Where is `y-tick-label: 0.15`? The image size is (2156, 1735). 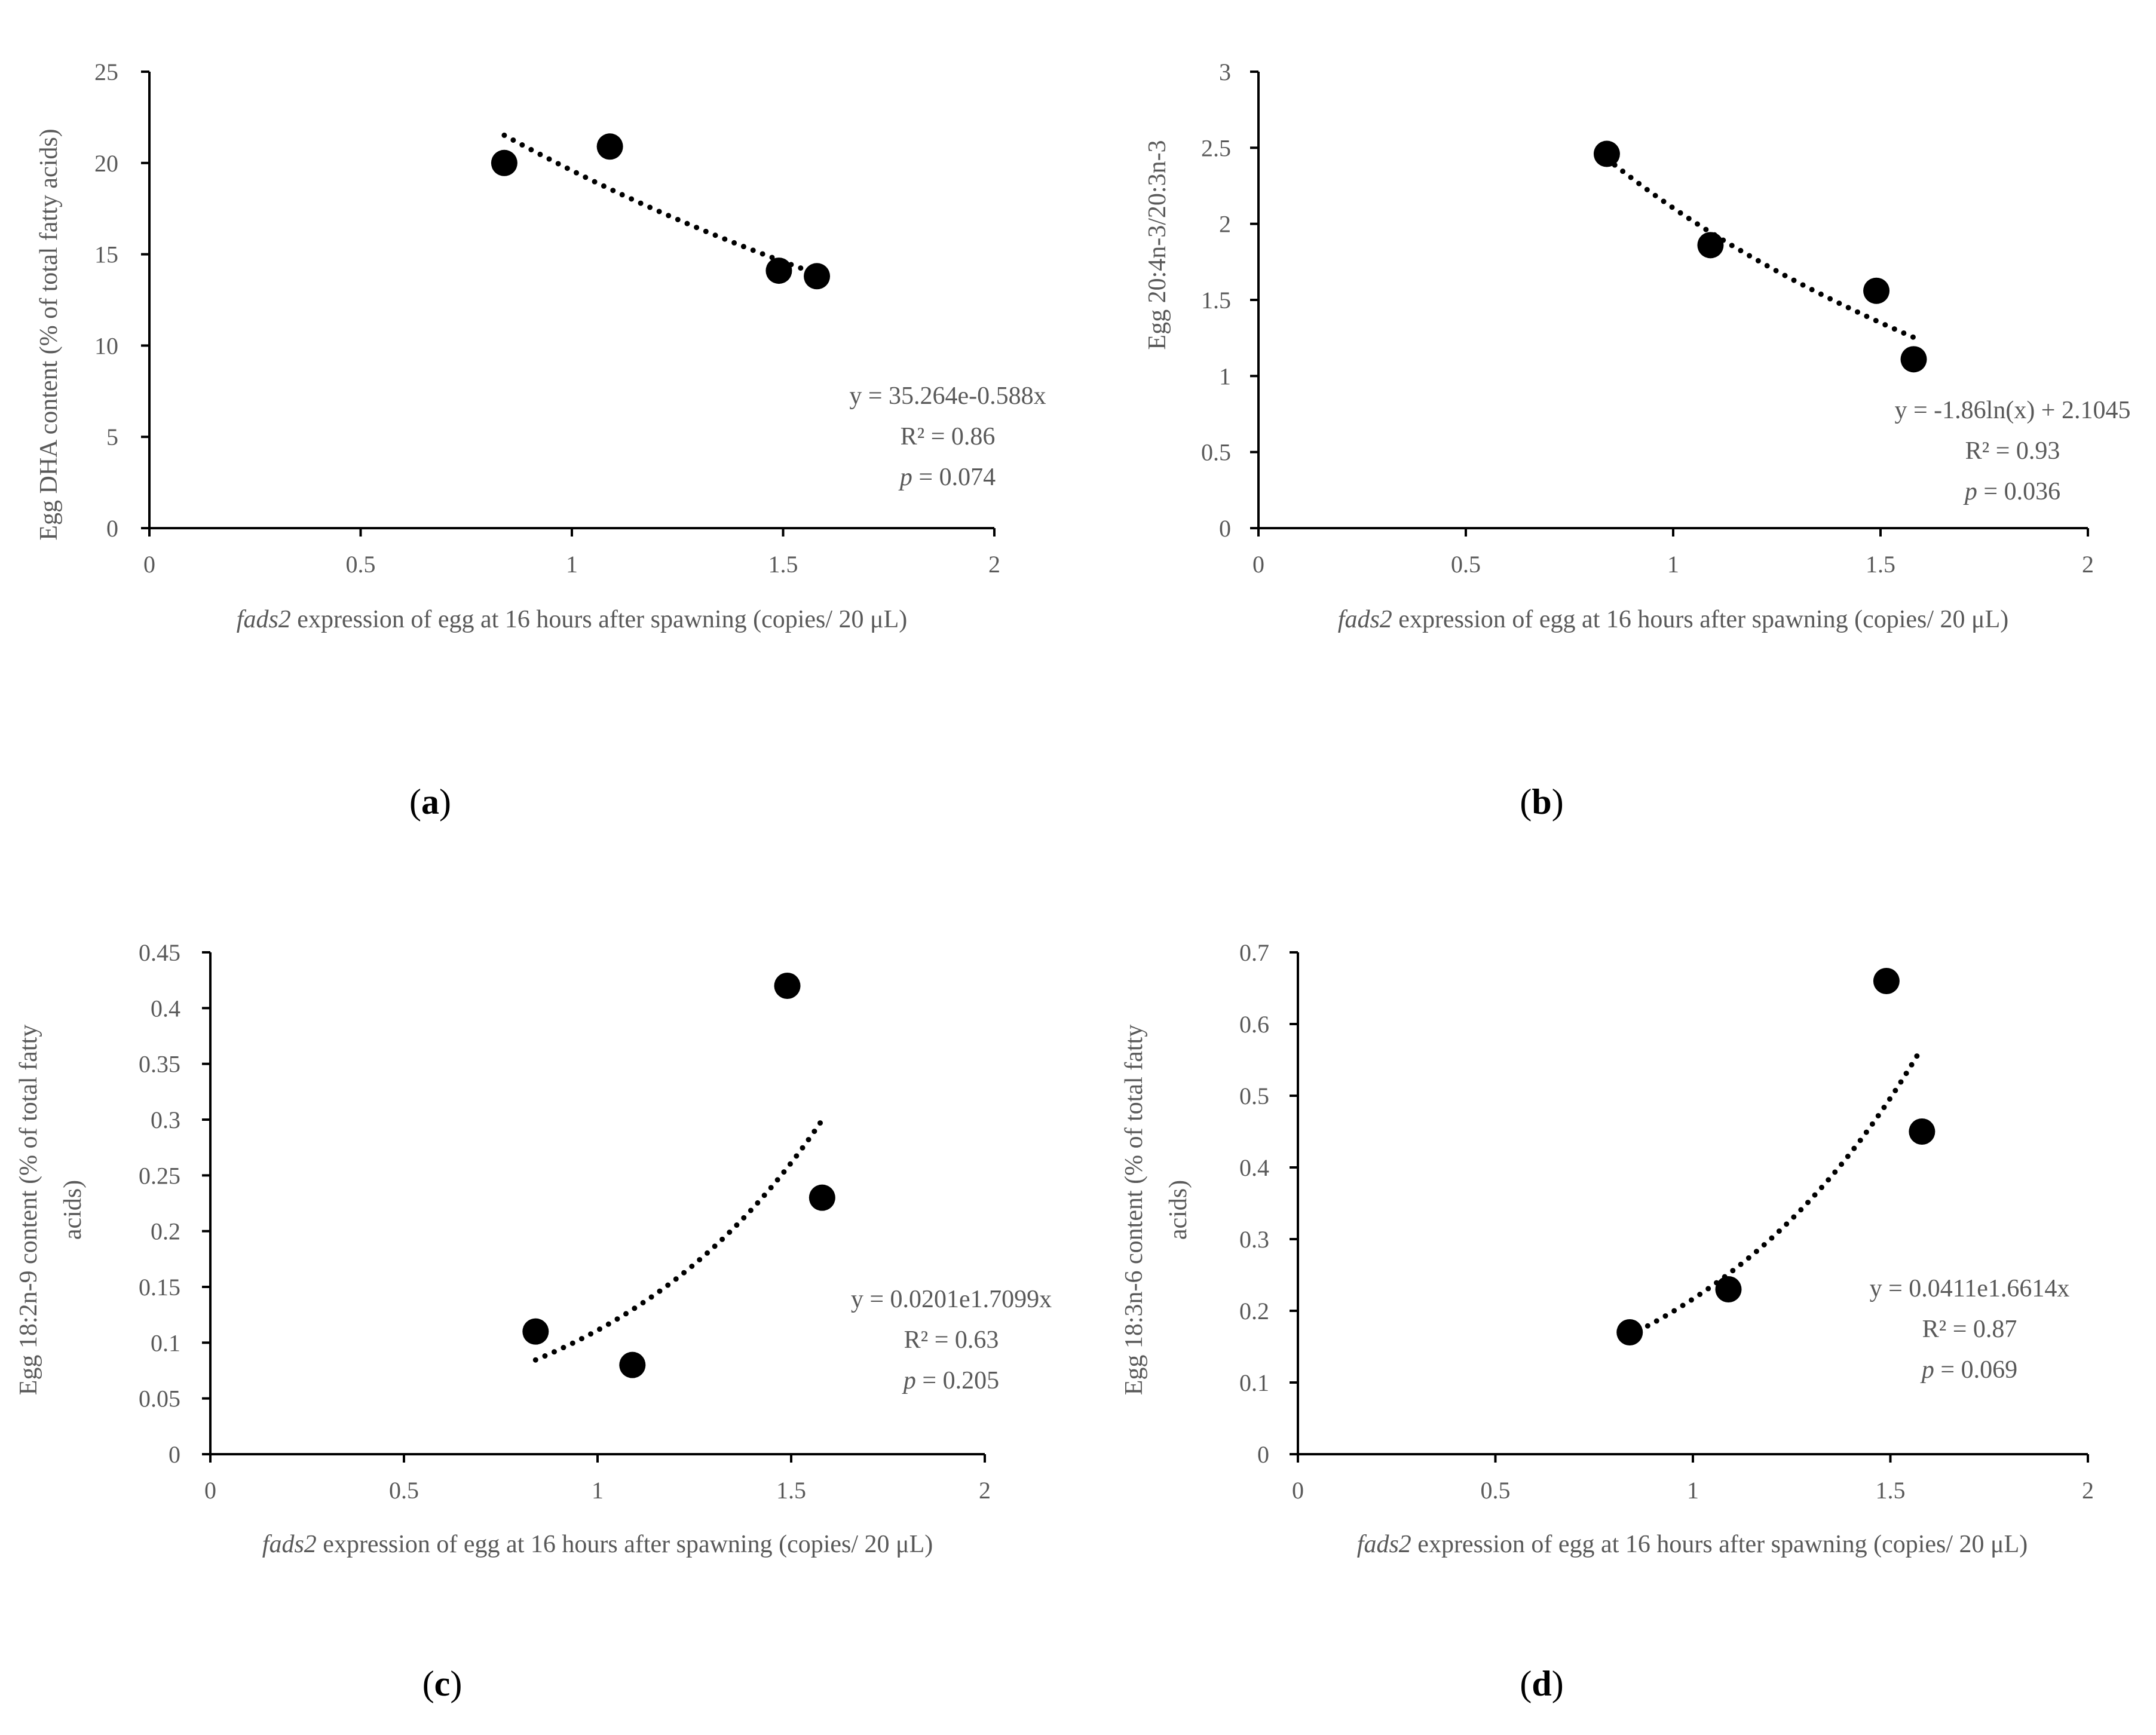
y-tick-label: 0.15 is located at coordinates (159, 1287).